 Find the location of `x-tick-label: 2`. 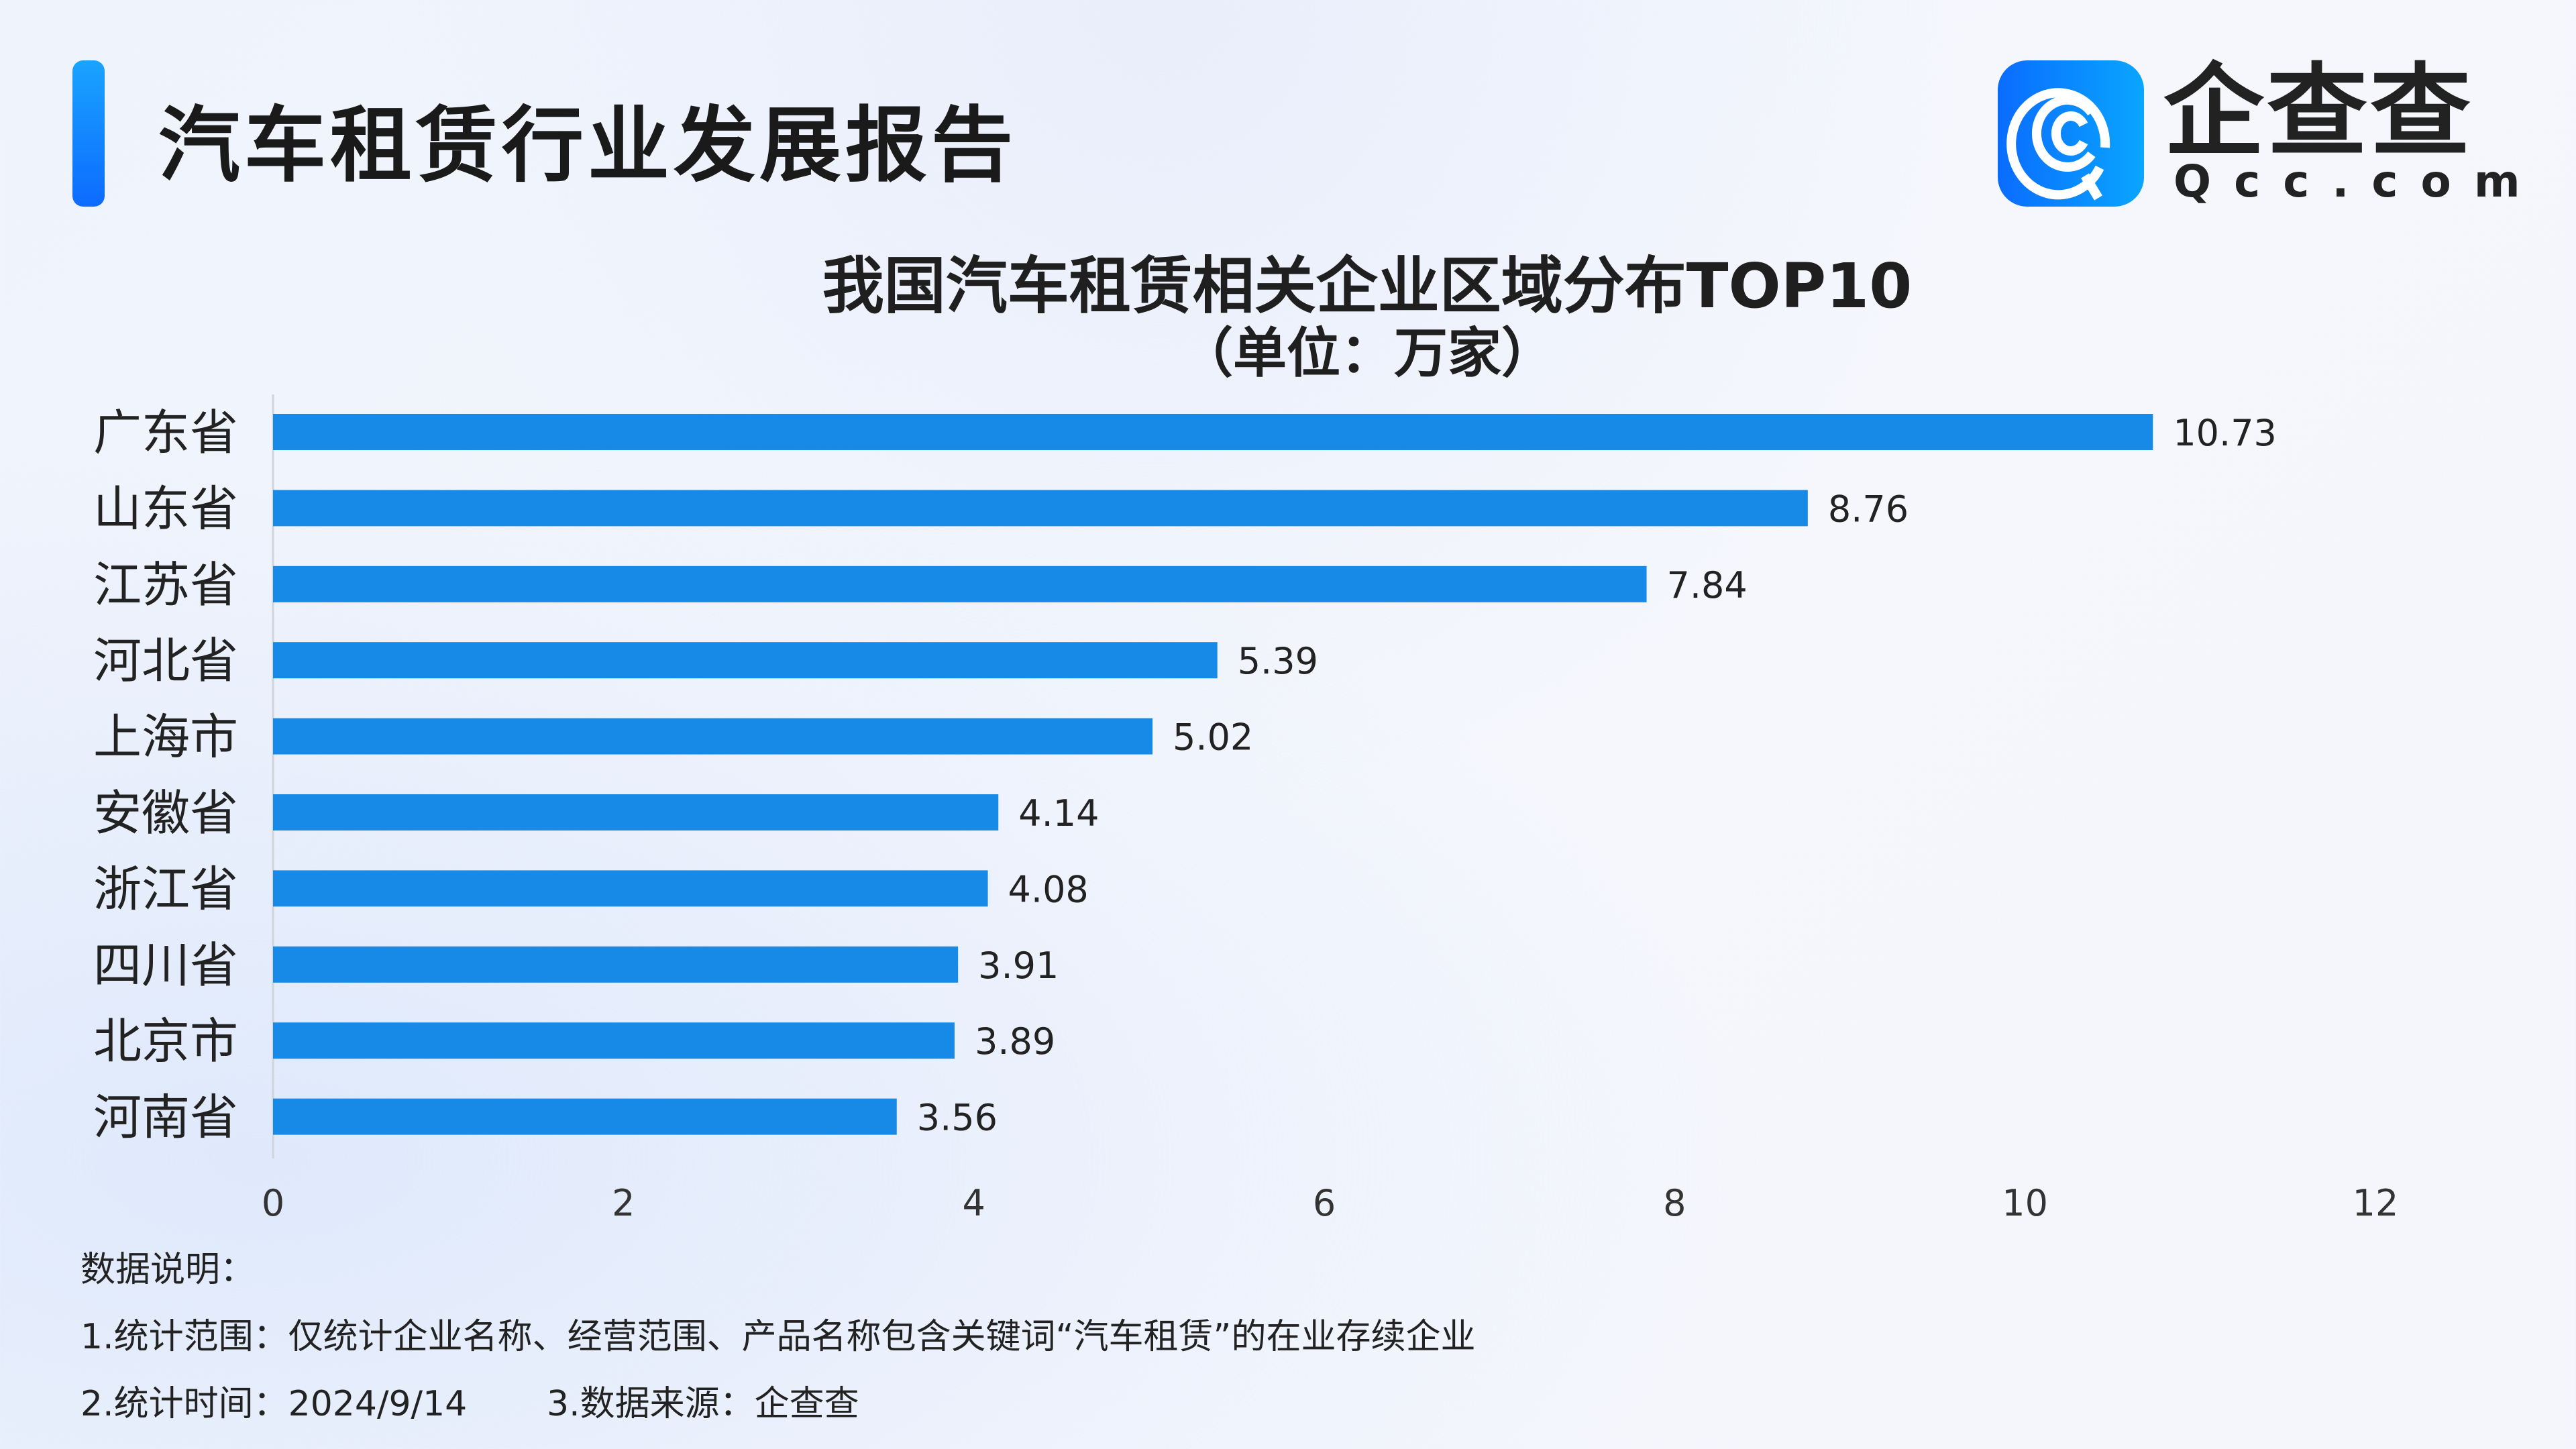

x-tick-label: 2 is located at coordinates (623, 1203).